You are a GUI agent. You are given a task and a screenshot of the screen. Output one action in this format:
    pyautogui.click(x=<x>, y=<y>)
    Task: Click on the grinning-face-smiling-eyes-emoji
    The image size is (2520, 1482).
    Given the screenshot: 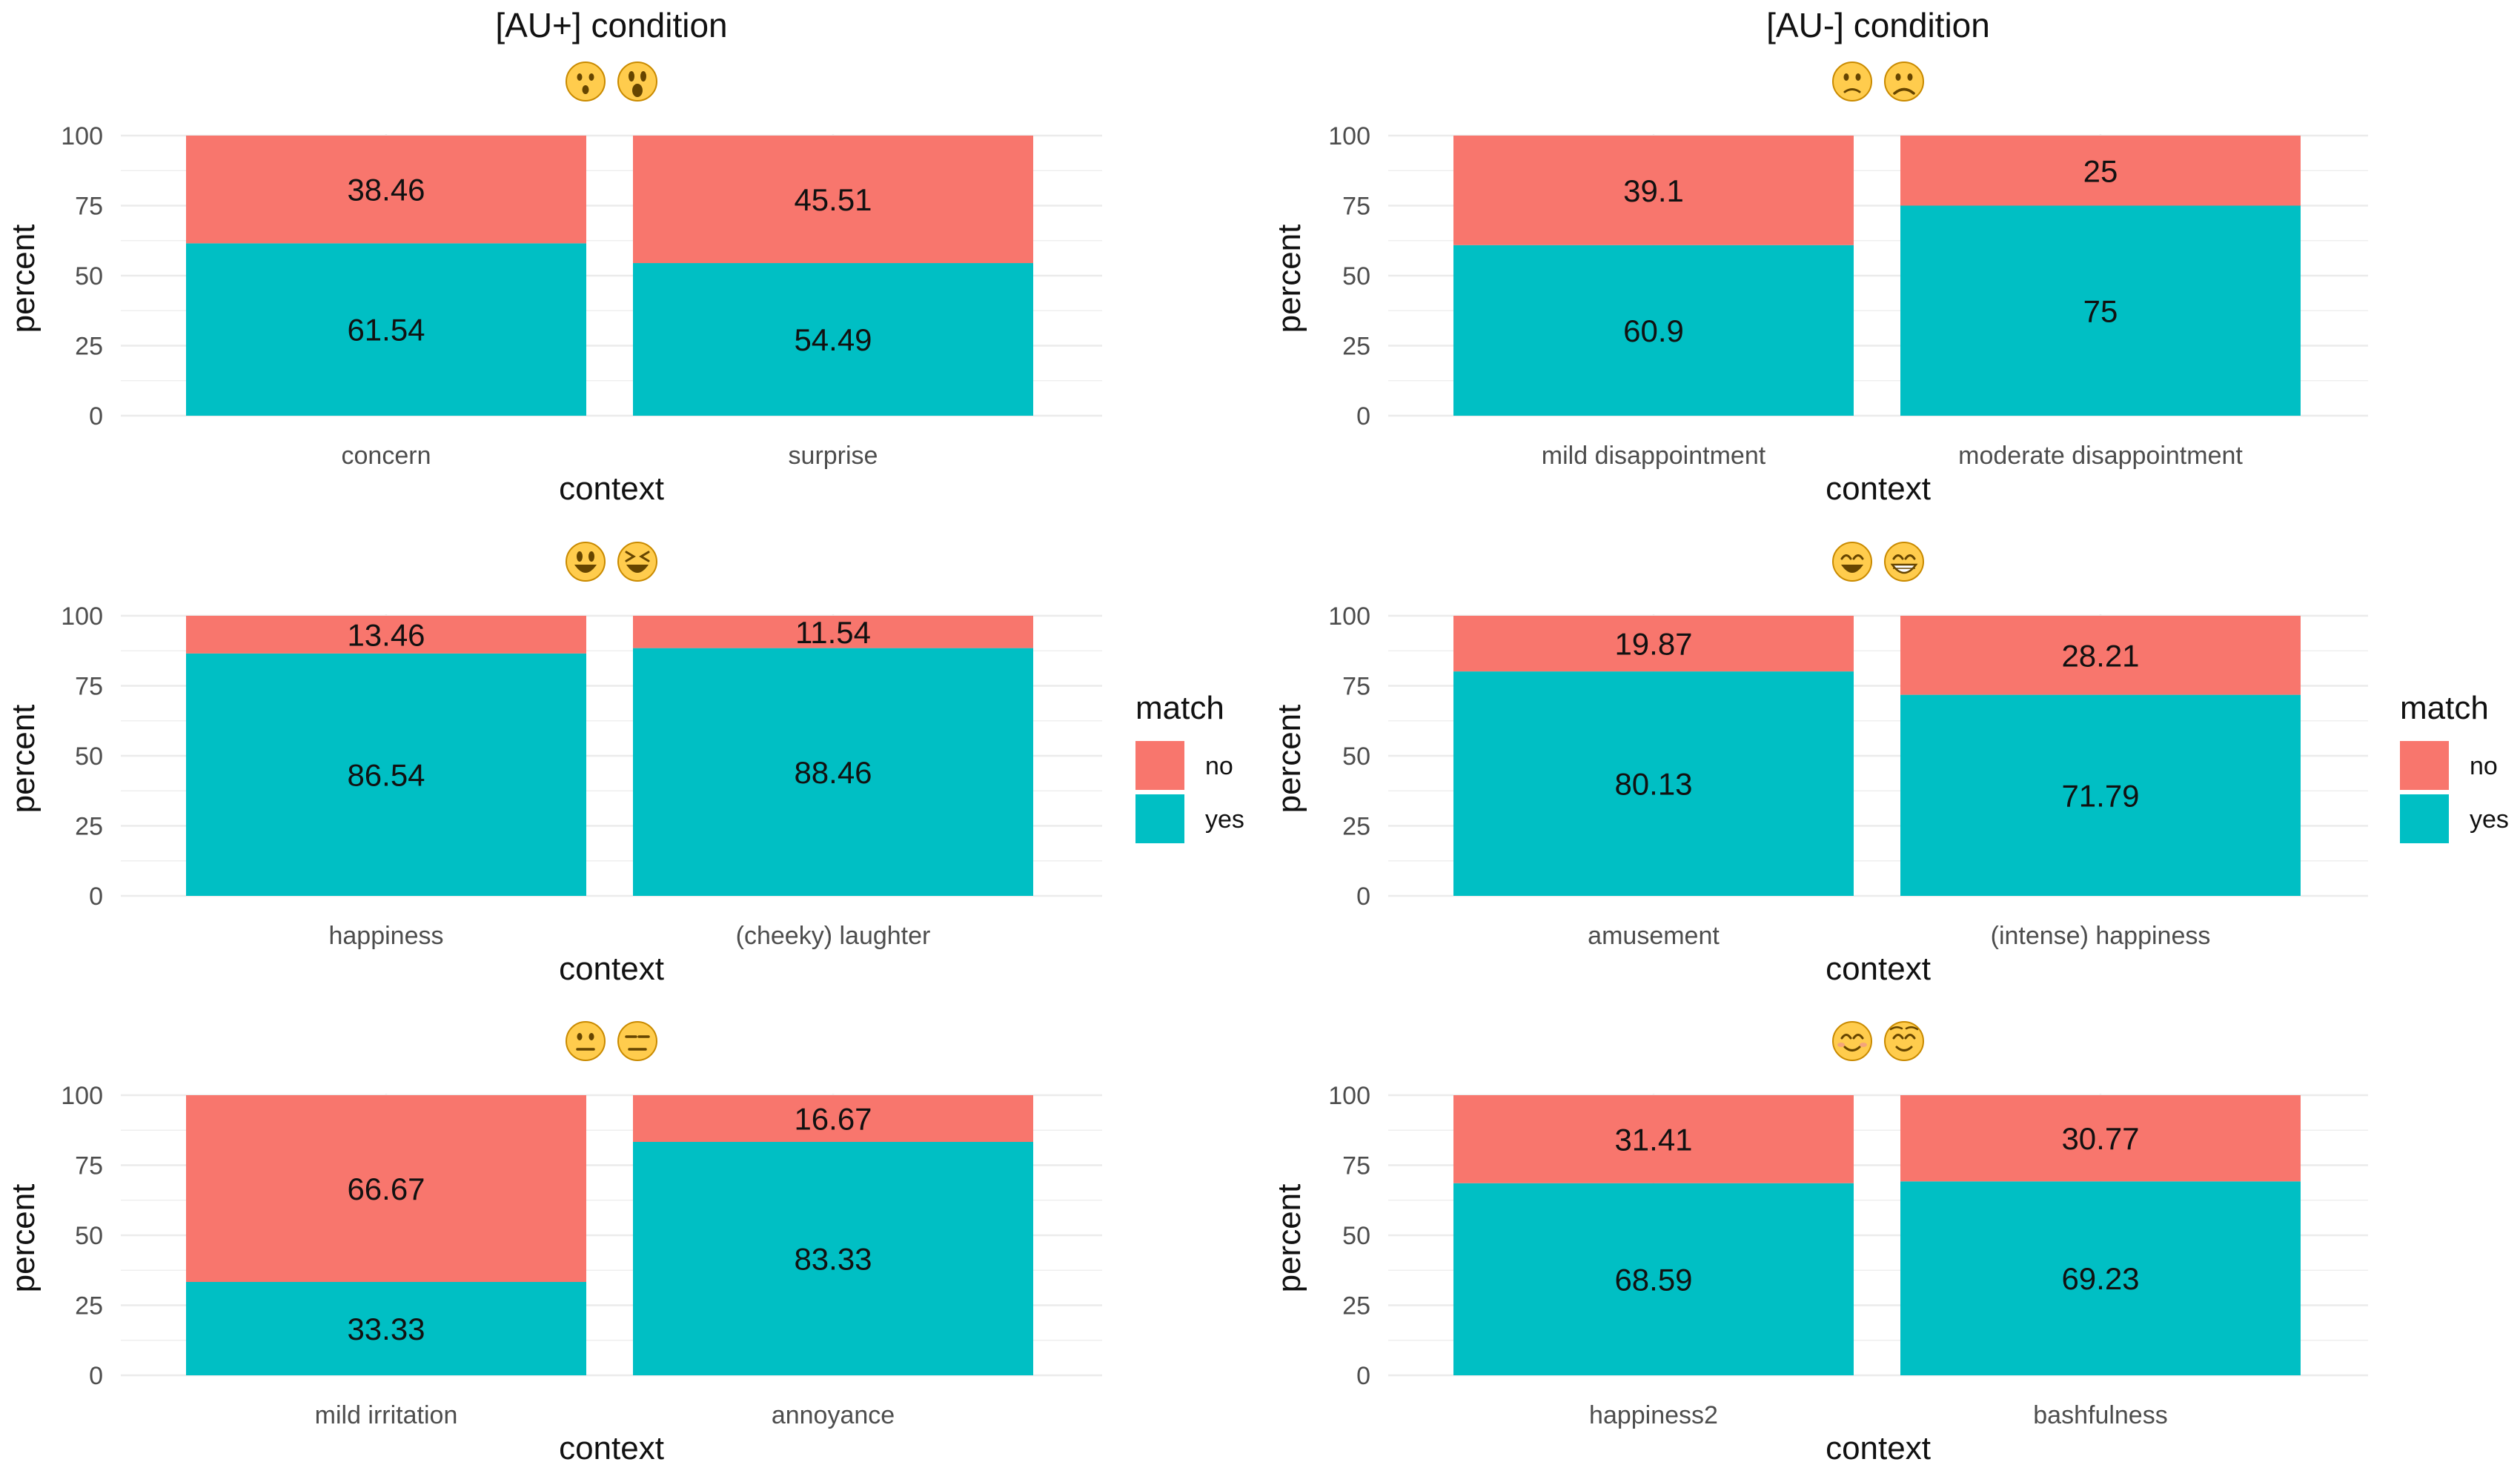 What is the action you would take?
    pyautogui.click(x=1852, y=562)
    